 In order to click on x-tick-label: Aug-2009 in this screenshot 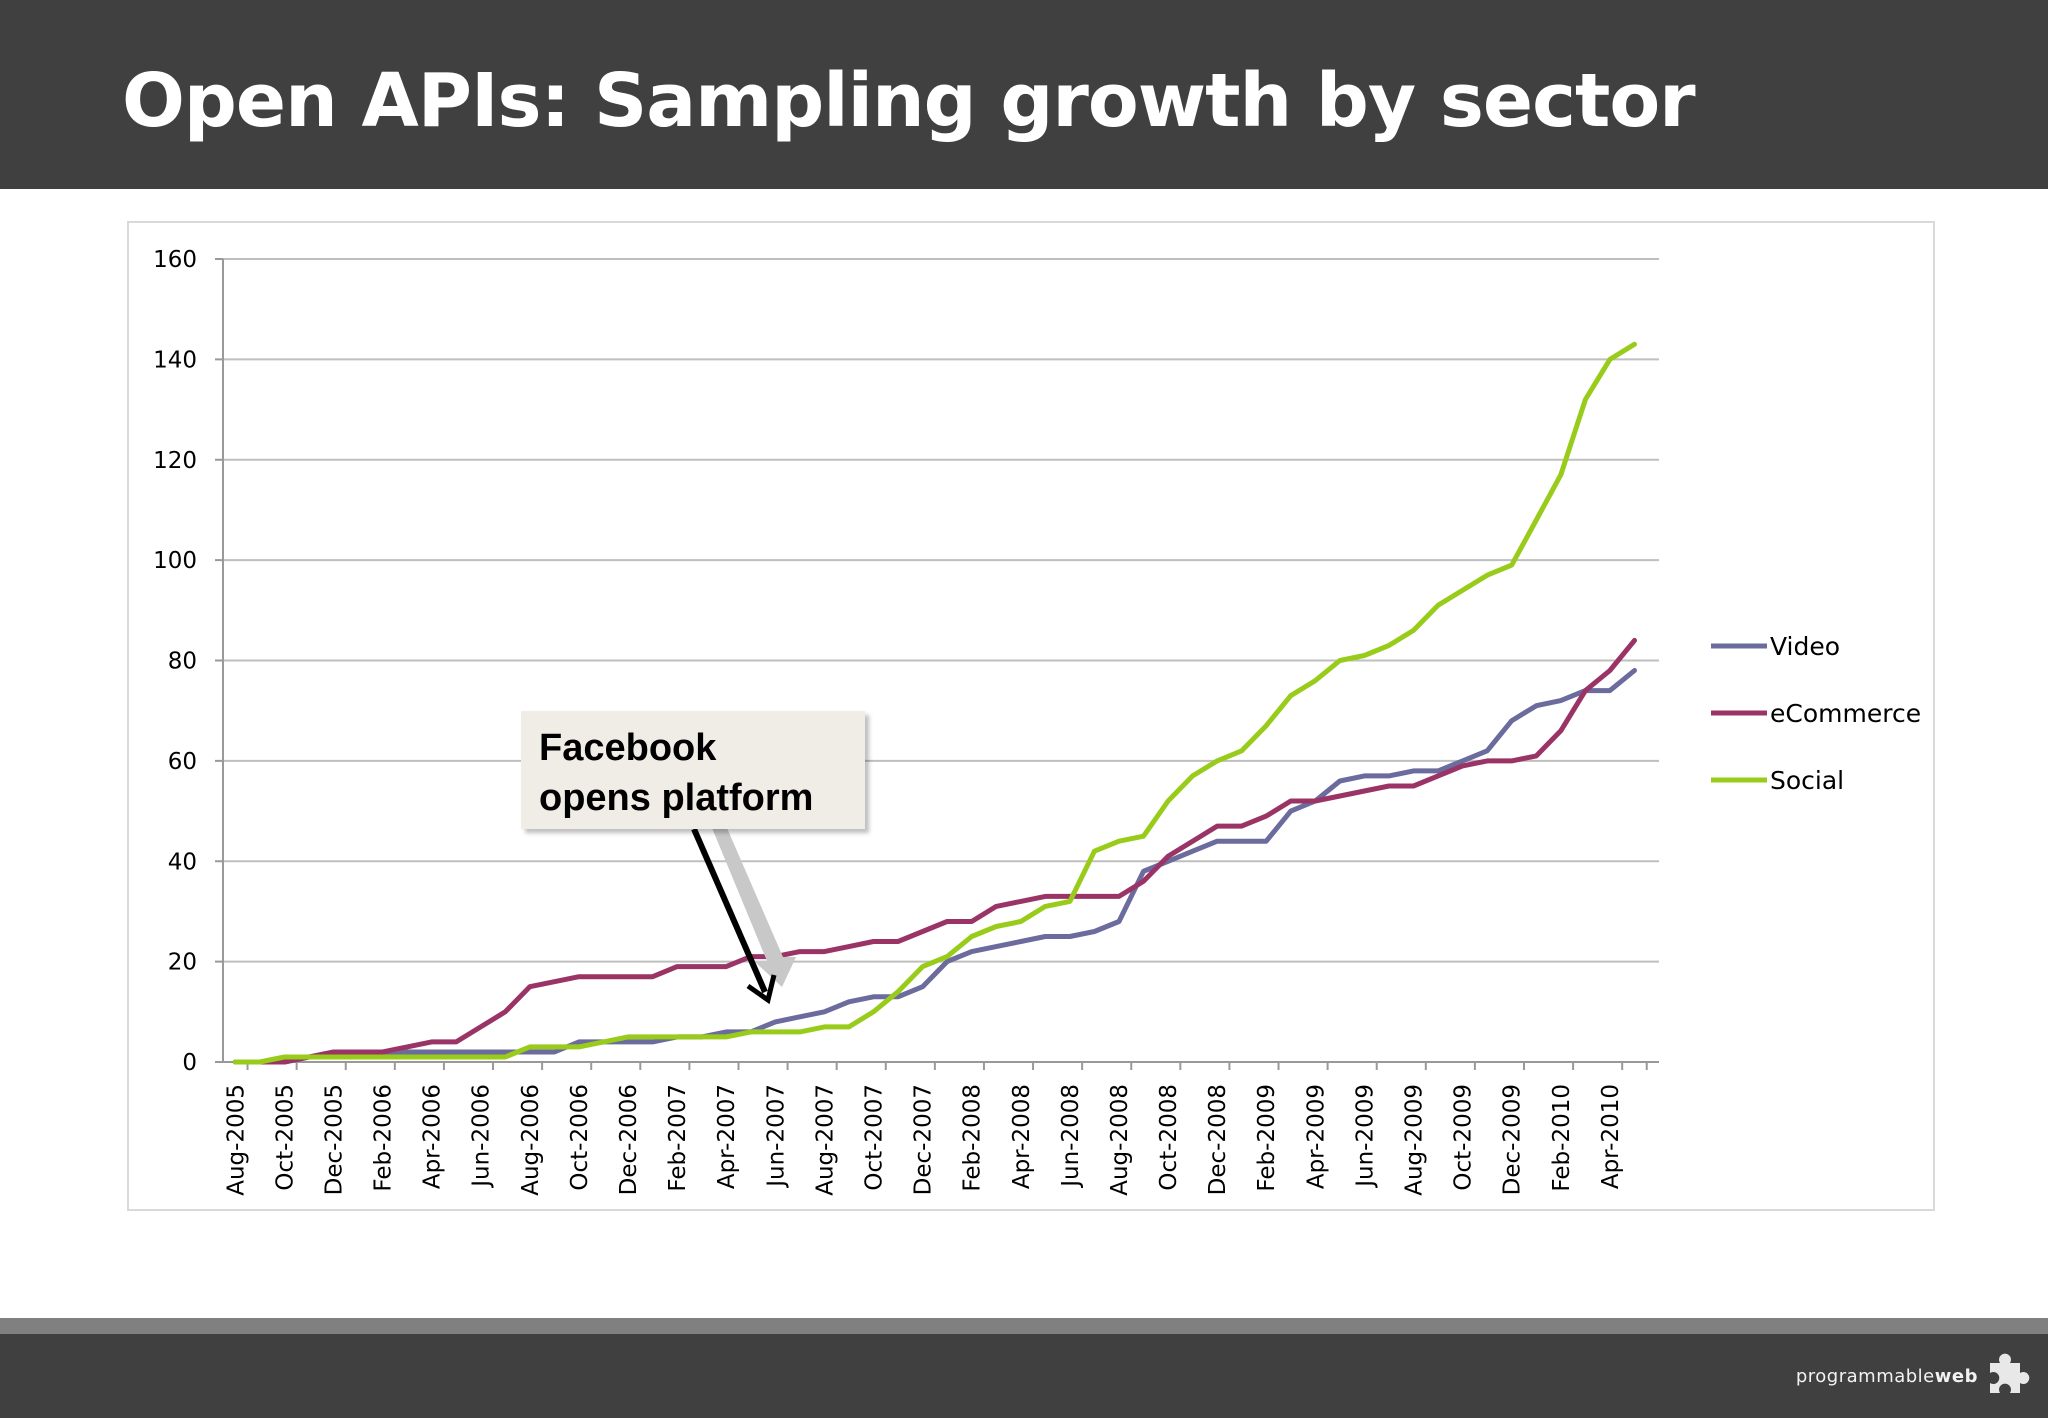, I will do `click(1415, 1140)`.